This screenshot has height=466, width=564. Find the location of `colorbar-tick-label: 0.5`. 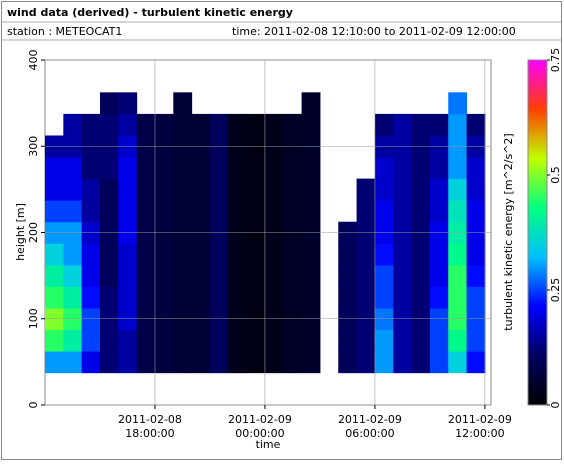

colorbar-tick-label: 0.5 is located at coordinates (555, 175).